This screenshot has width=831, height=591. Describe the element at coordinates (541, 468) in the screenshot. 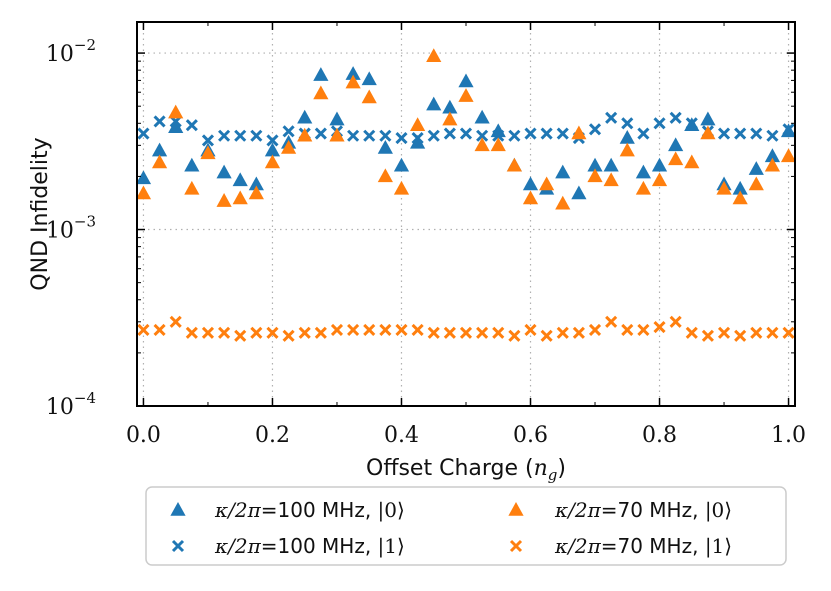

I see `x-axis-label-variable: n` at that location.